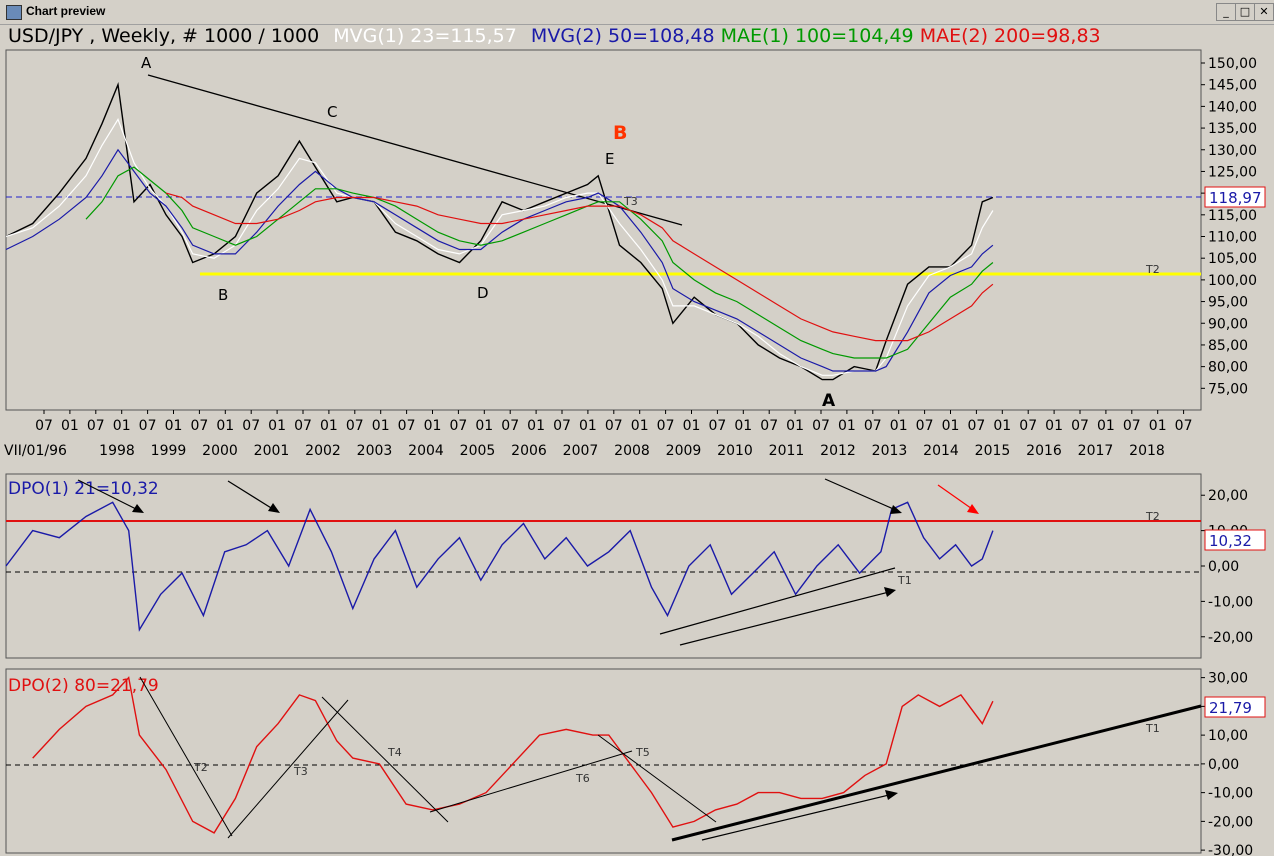 Image resolution: width=1274 pixels, height=856 pixels. Describe the element at coordinates (1152, 269) in the screenshot. I see `trend-label-t2: T2` at that location.